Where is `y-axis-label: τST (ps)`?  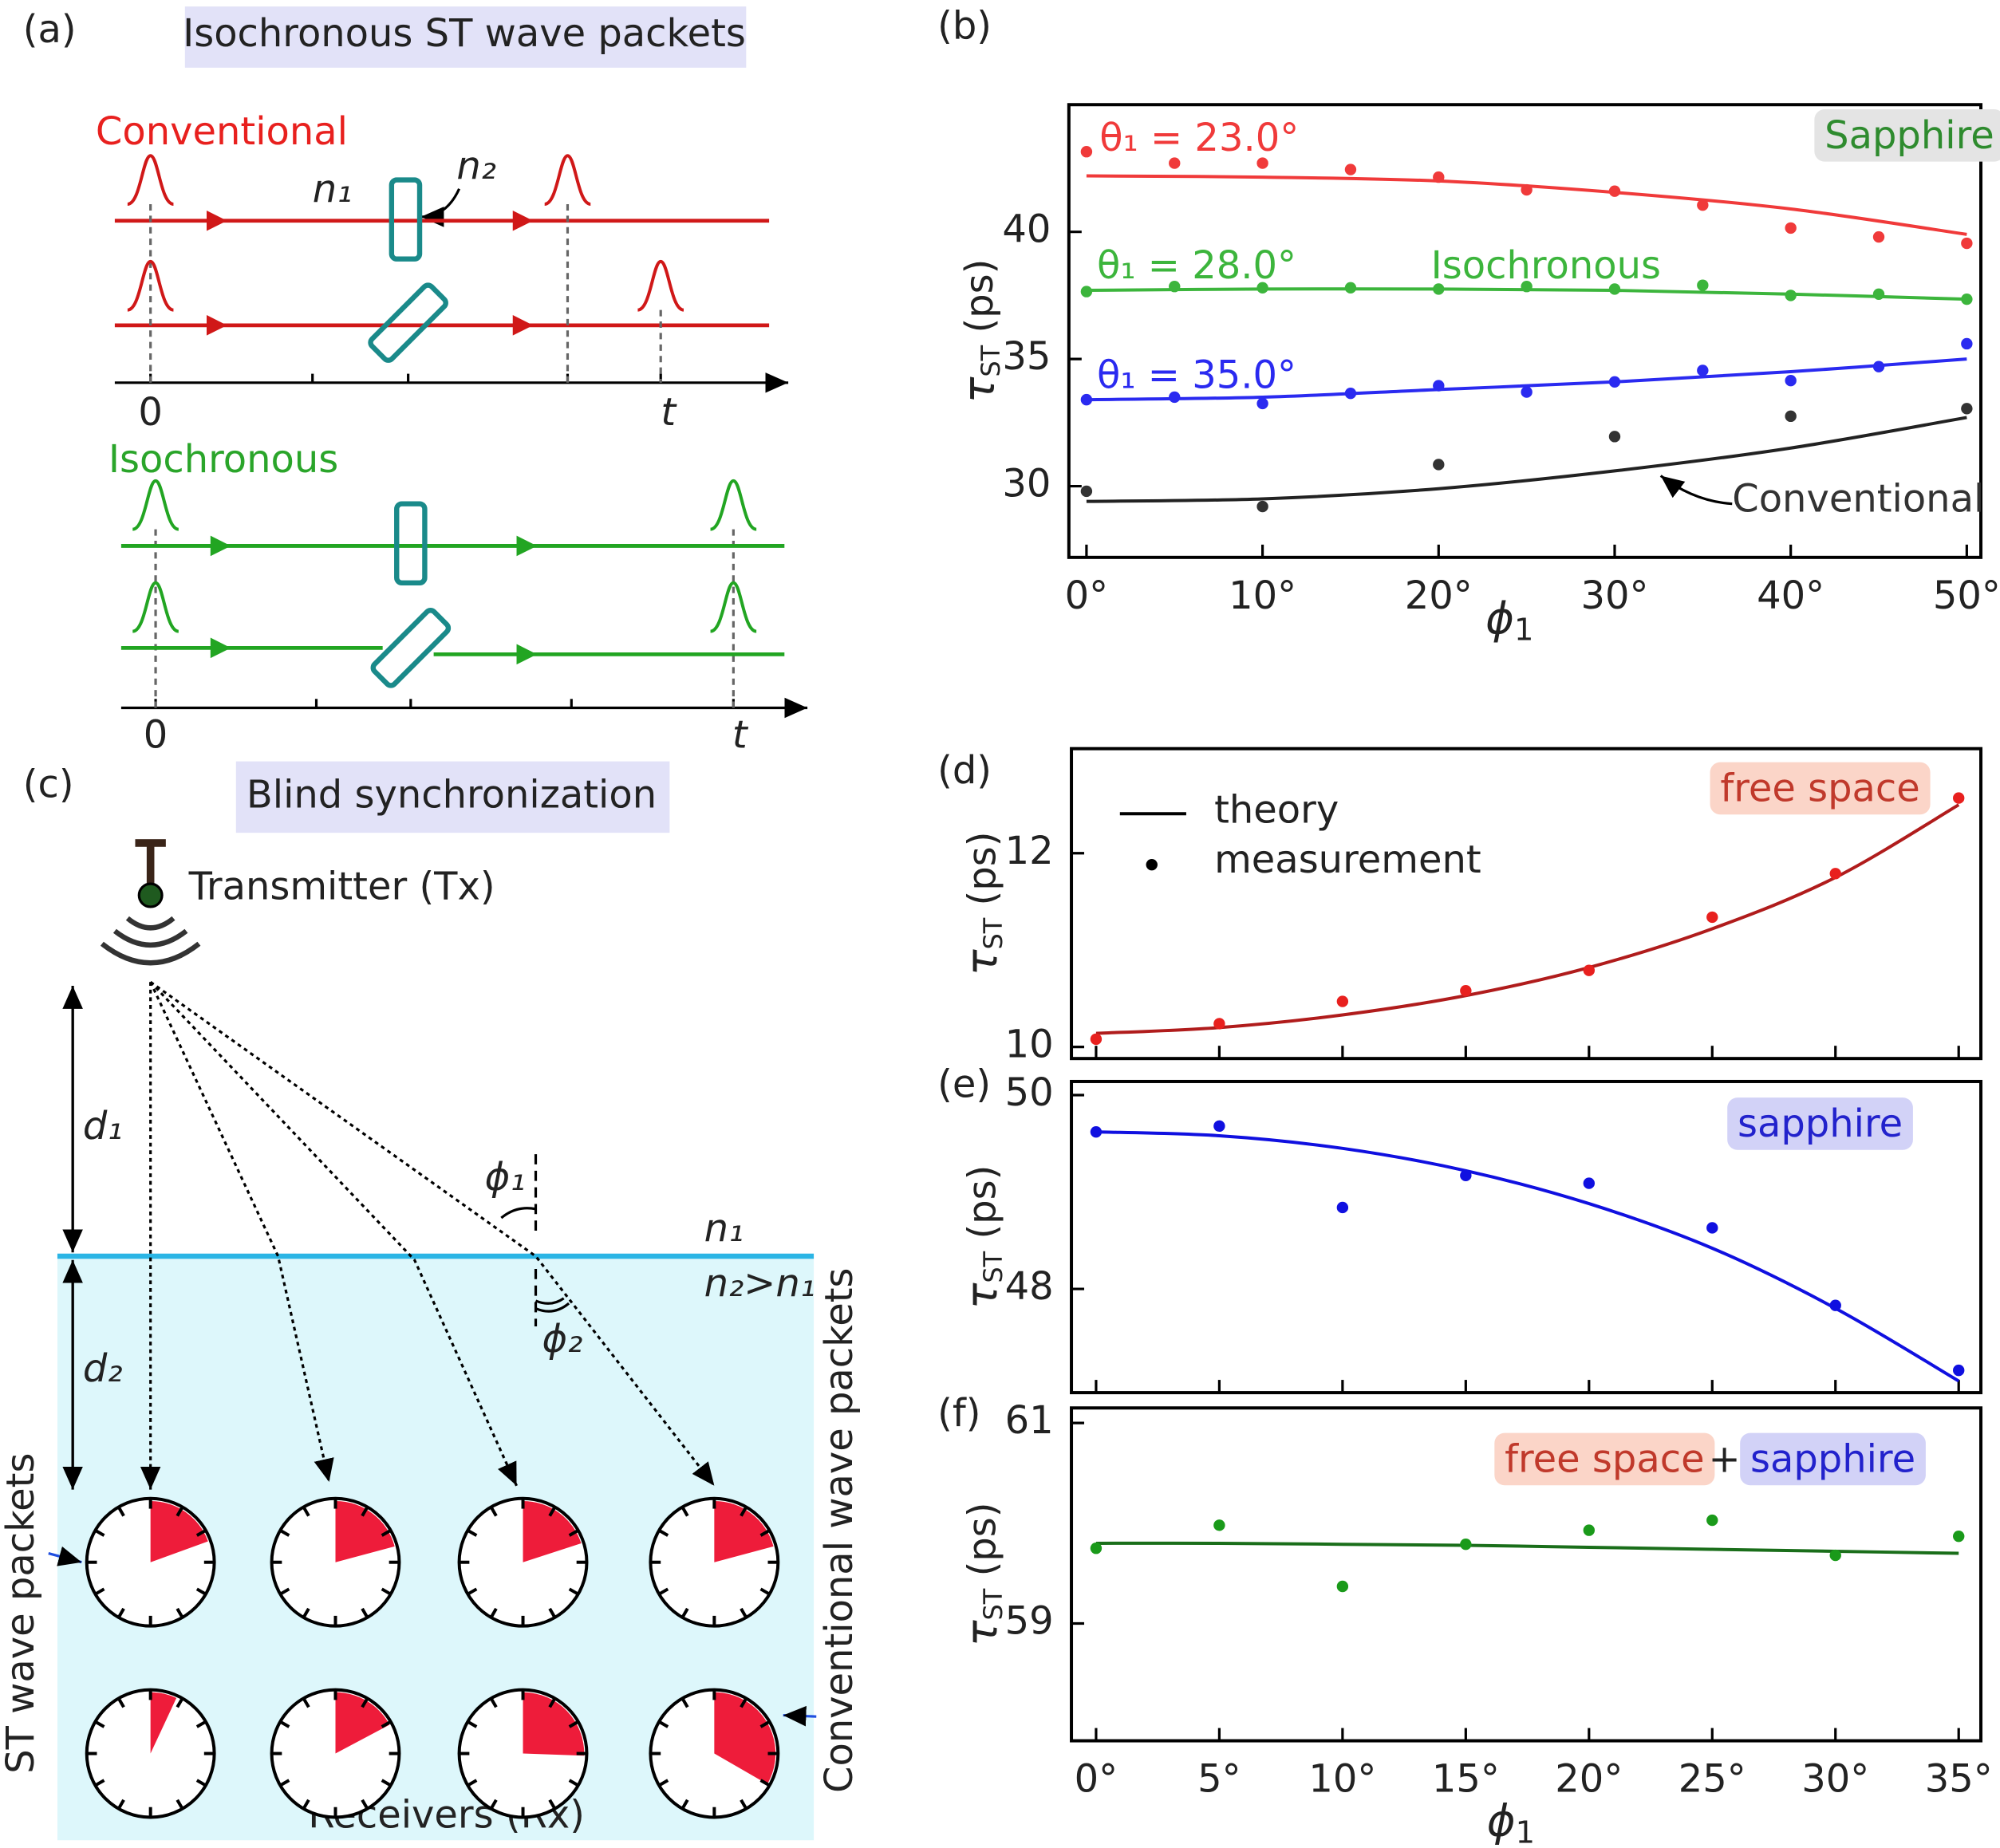
y-axis-label: τST (ps) is located at coordinates (980, 332).